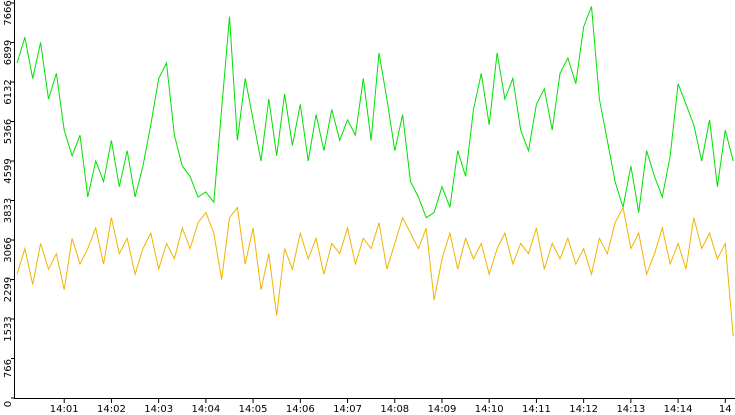 The height and width of the screenshot is (415, 735). Describe the element at coordinates (678, 409) in the screenshot. I see `x-tick-label: 14:14` at that location.